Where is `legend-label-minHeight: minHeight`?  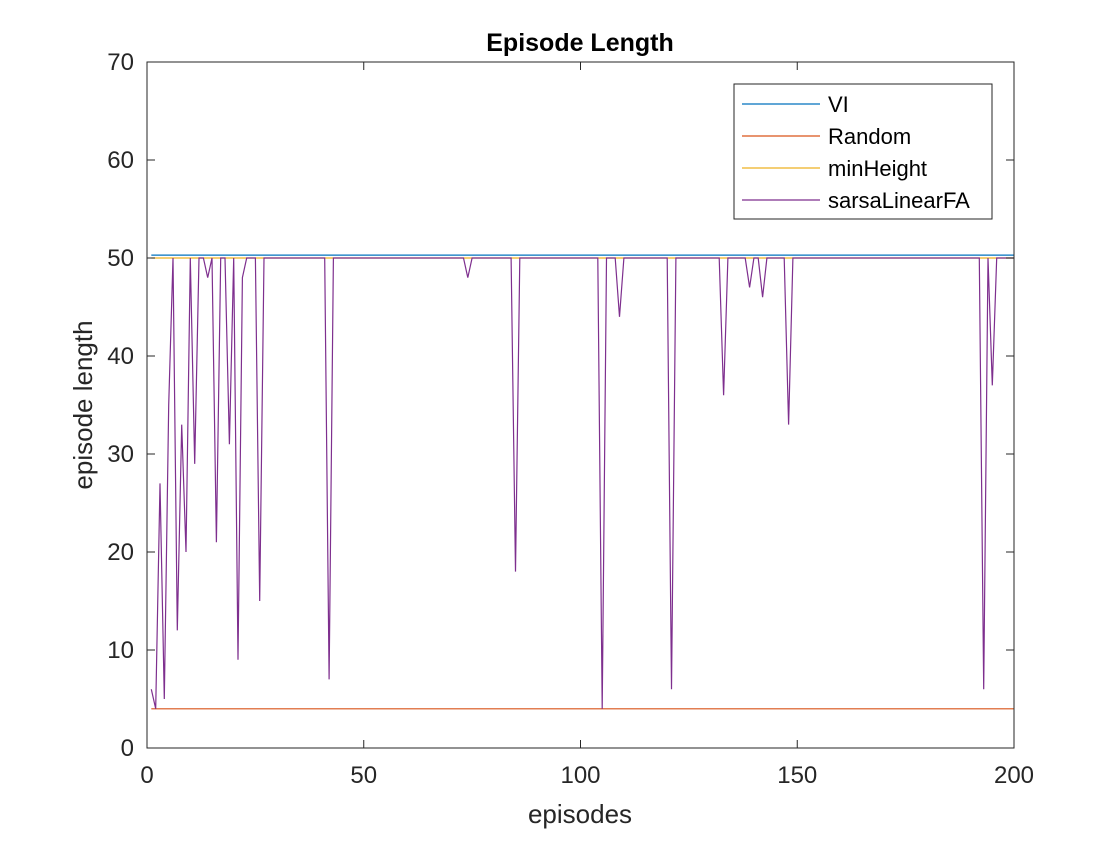 legend-label-minHeight: minHeight is located at coordinates (877, 168).